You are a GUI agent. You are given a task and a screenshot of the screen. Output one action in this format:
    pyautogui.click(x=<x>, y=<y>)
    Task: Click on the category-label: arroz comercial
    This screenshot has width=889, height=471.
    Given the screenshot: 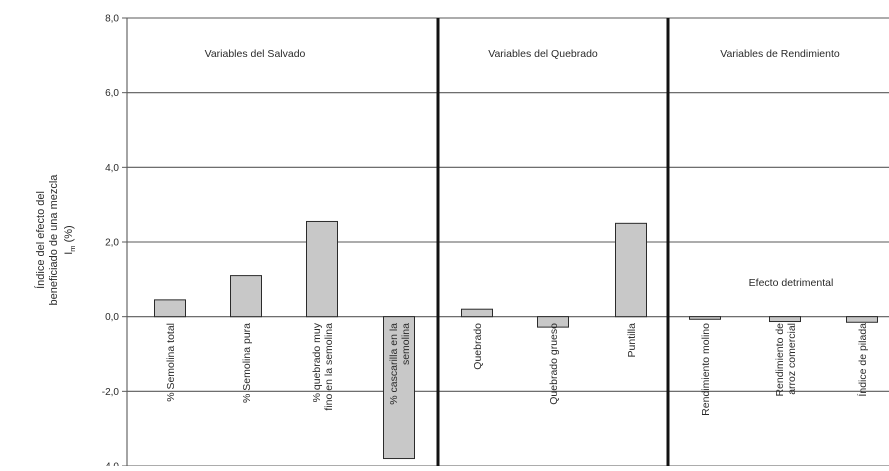 What is the action you would take?
    pyautogui.click(x=792, y=359)
    